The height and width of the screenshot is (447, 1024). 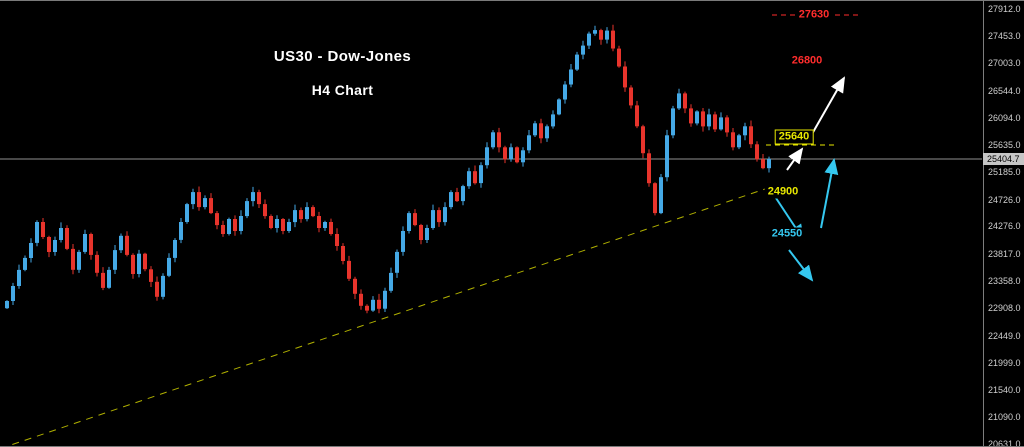 I want to click on axis-tick: 27003.0, so click(x=1004, y=63).